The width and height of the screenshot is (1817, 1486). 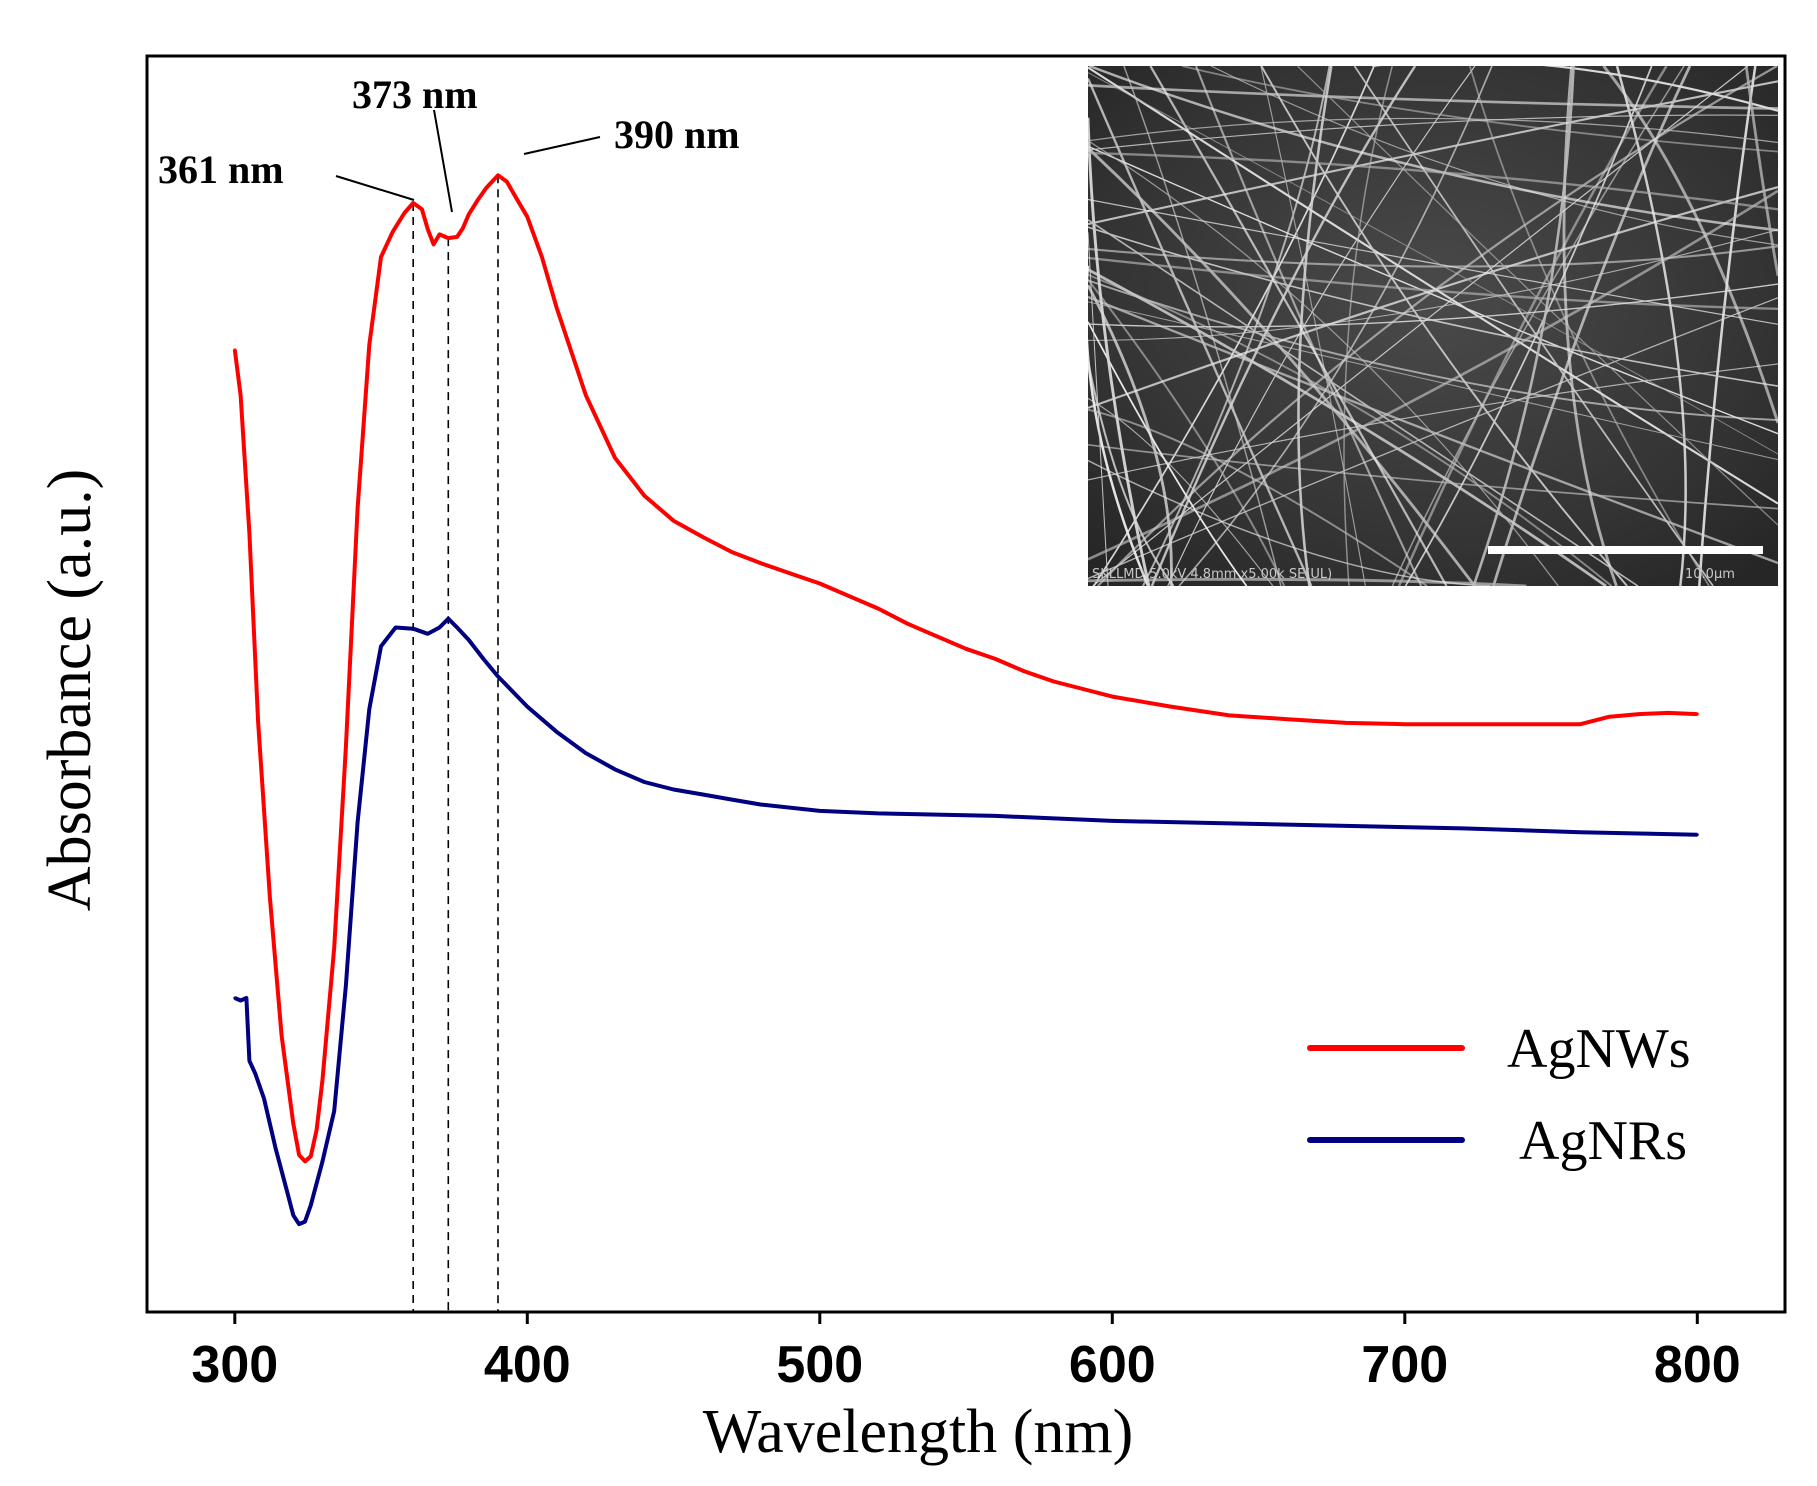 I want to click on x-axis-ticks: 300 400 500 600 700 800, so click(x=966, y=1353).